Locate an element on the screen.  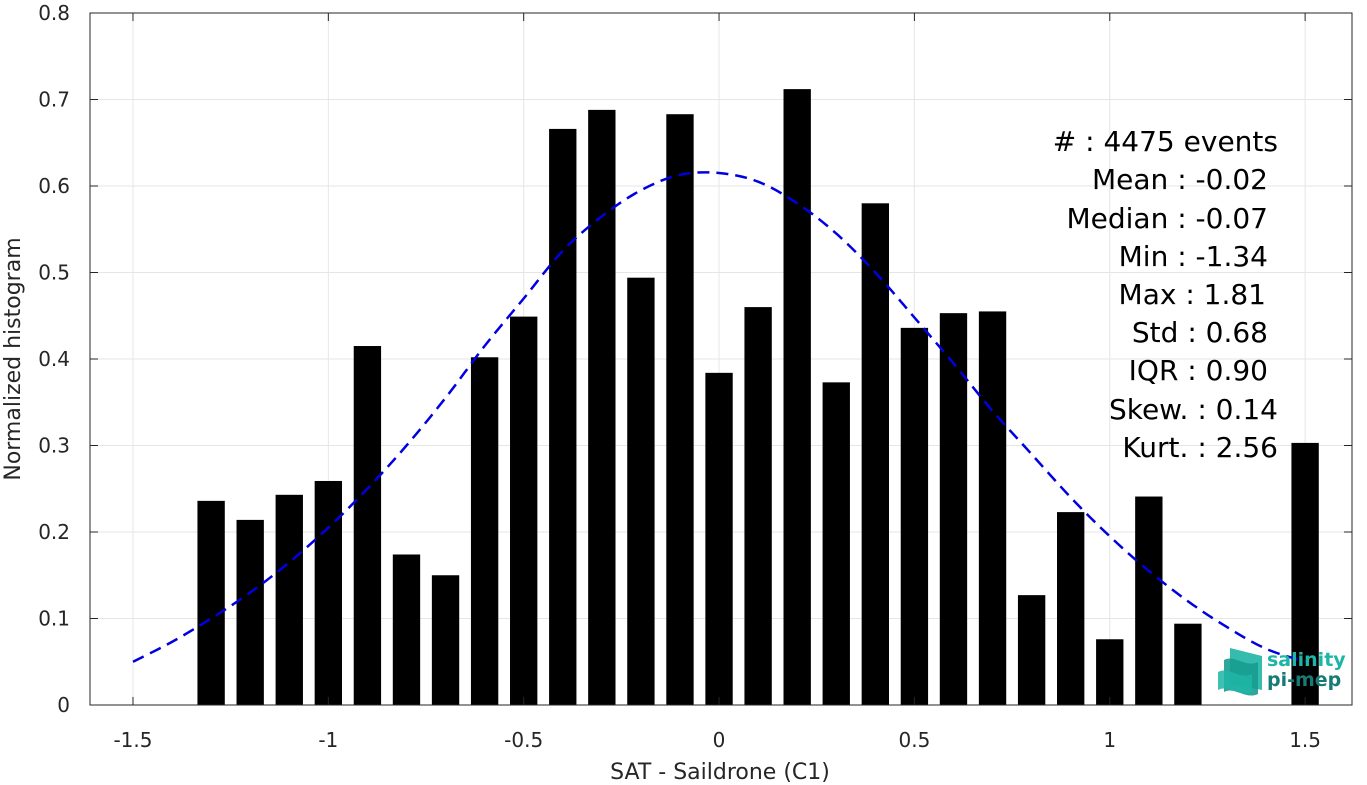
salinity-pi-mep-logo: salinity pi-mep is located at coordinates (1282, 672).